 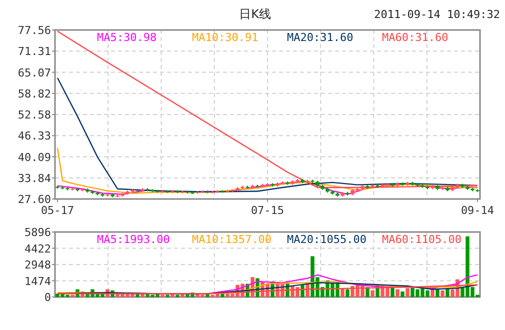 What do you see at coordinates (57, 210) in the screenshot?
I see `x-tick-label: 05-17` at bounding box center [57, 210].